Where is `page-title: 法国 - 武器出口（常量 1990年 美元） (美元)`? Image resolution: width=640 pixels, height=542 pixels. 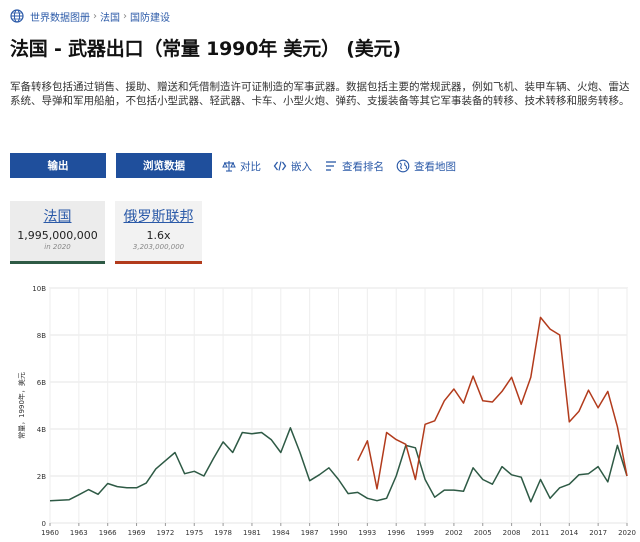 page-title: 法国 - 武器出口（常量 1990年 美元） (美元) is located at coordinates (205, 49).